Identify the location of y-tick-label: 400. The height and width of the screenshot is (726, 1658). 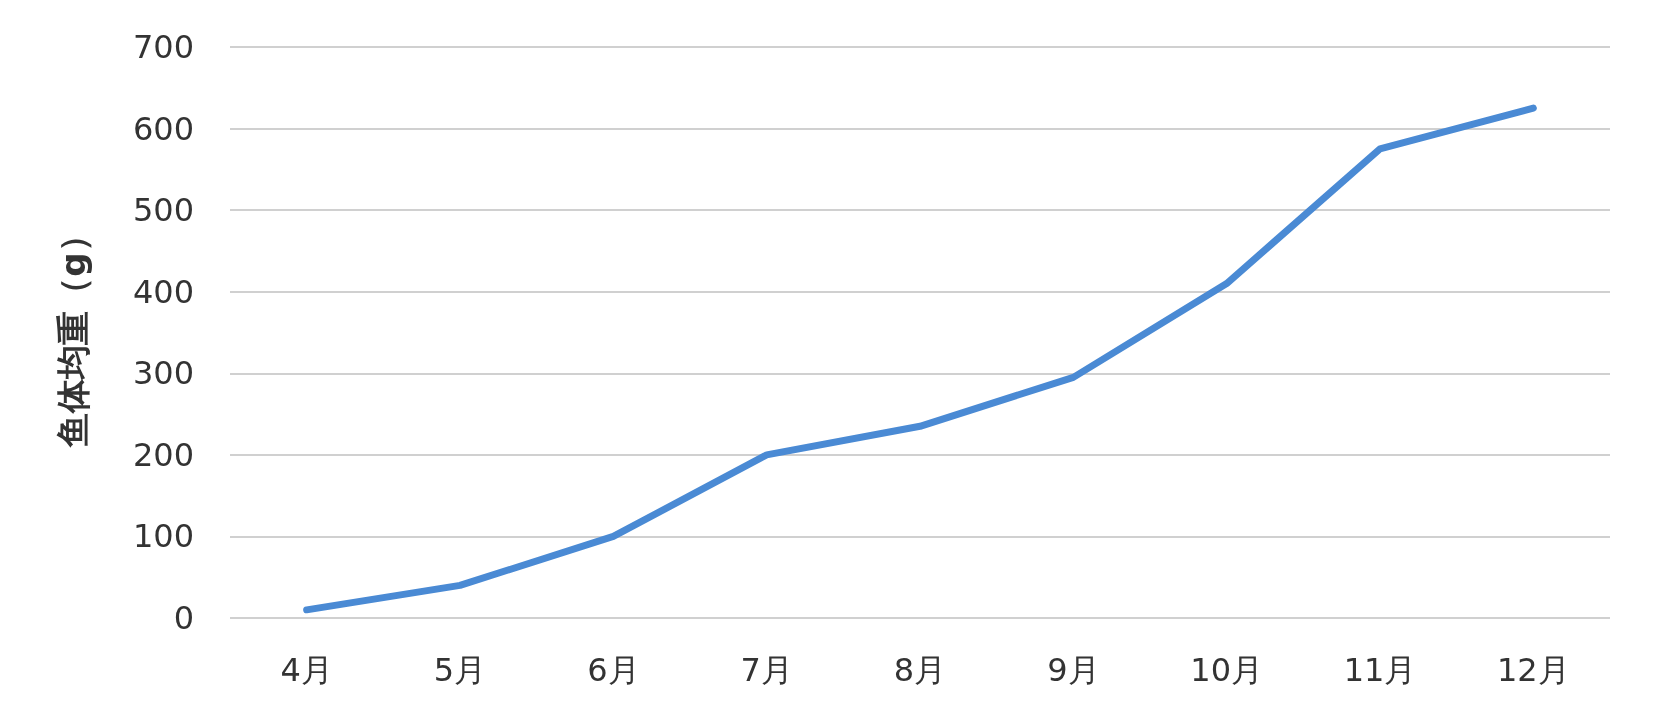
(163, 291).